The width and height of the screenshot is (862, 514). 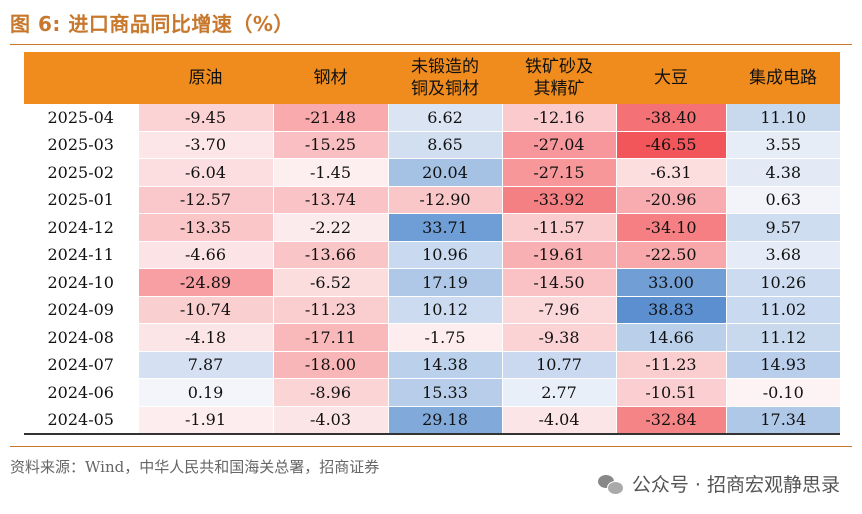 What do you see at coordinates (81, 78) in the screenshot?
I see `column-header` at bounding box center [81, 78].